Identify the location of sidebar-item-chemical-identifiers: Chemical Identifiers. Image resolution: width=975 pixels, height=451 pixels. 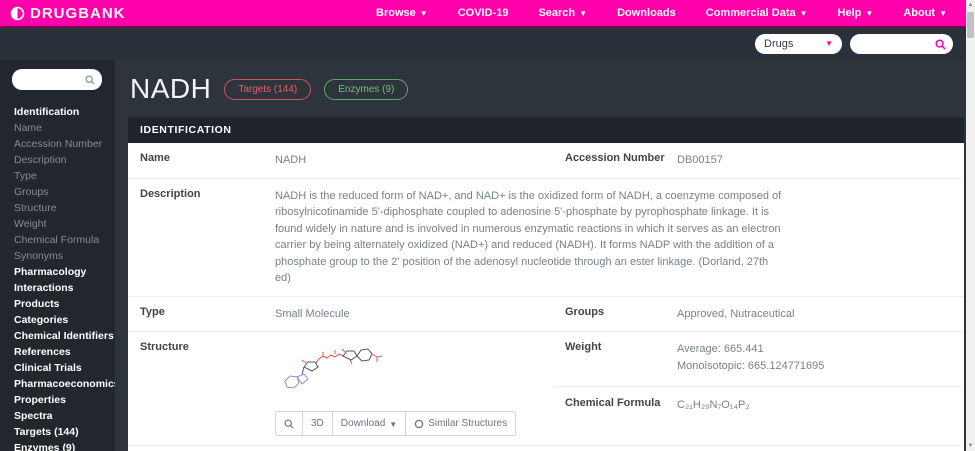
(64, 336).